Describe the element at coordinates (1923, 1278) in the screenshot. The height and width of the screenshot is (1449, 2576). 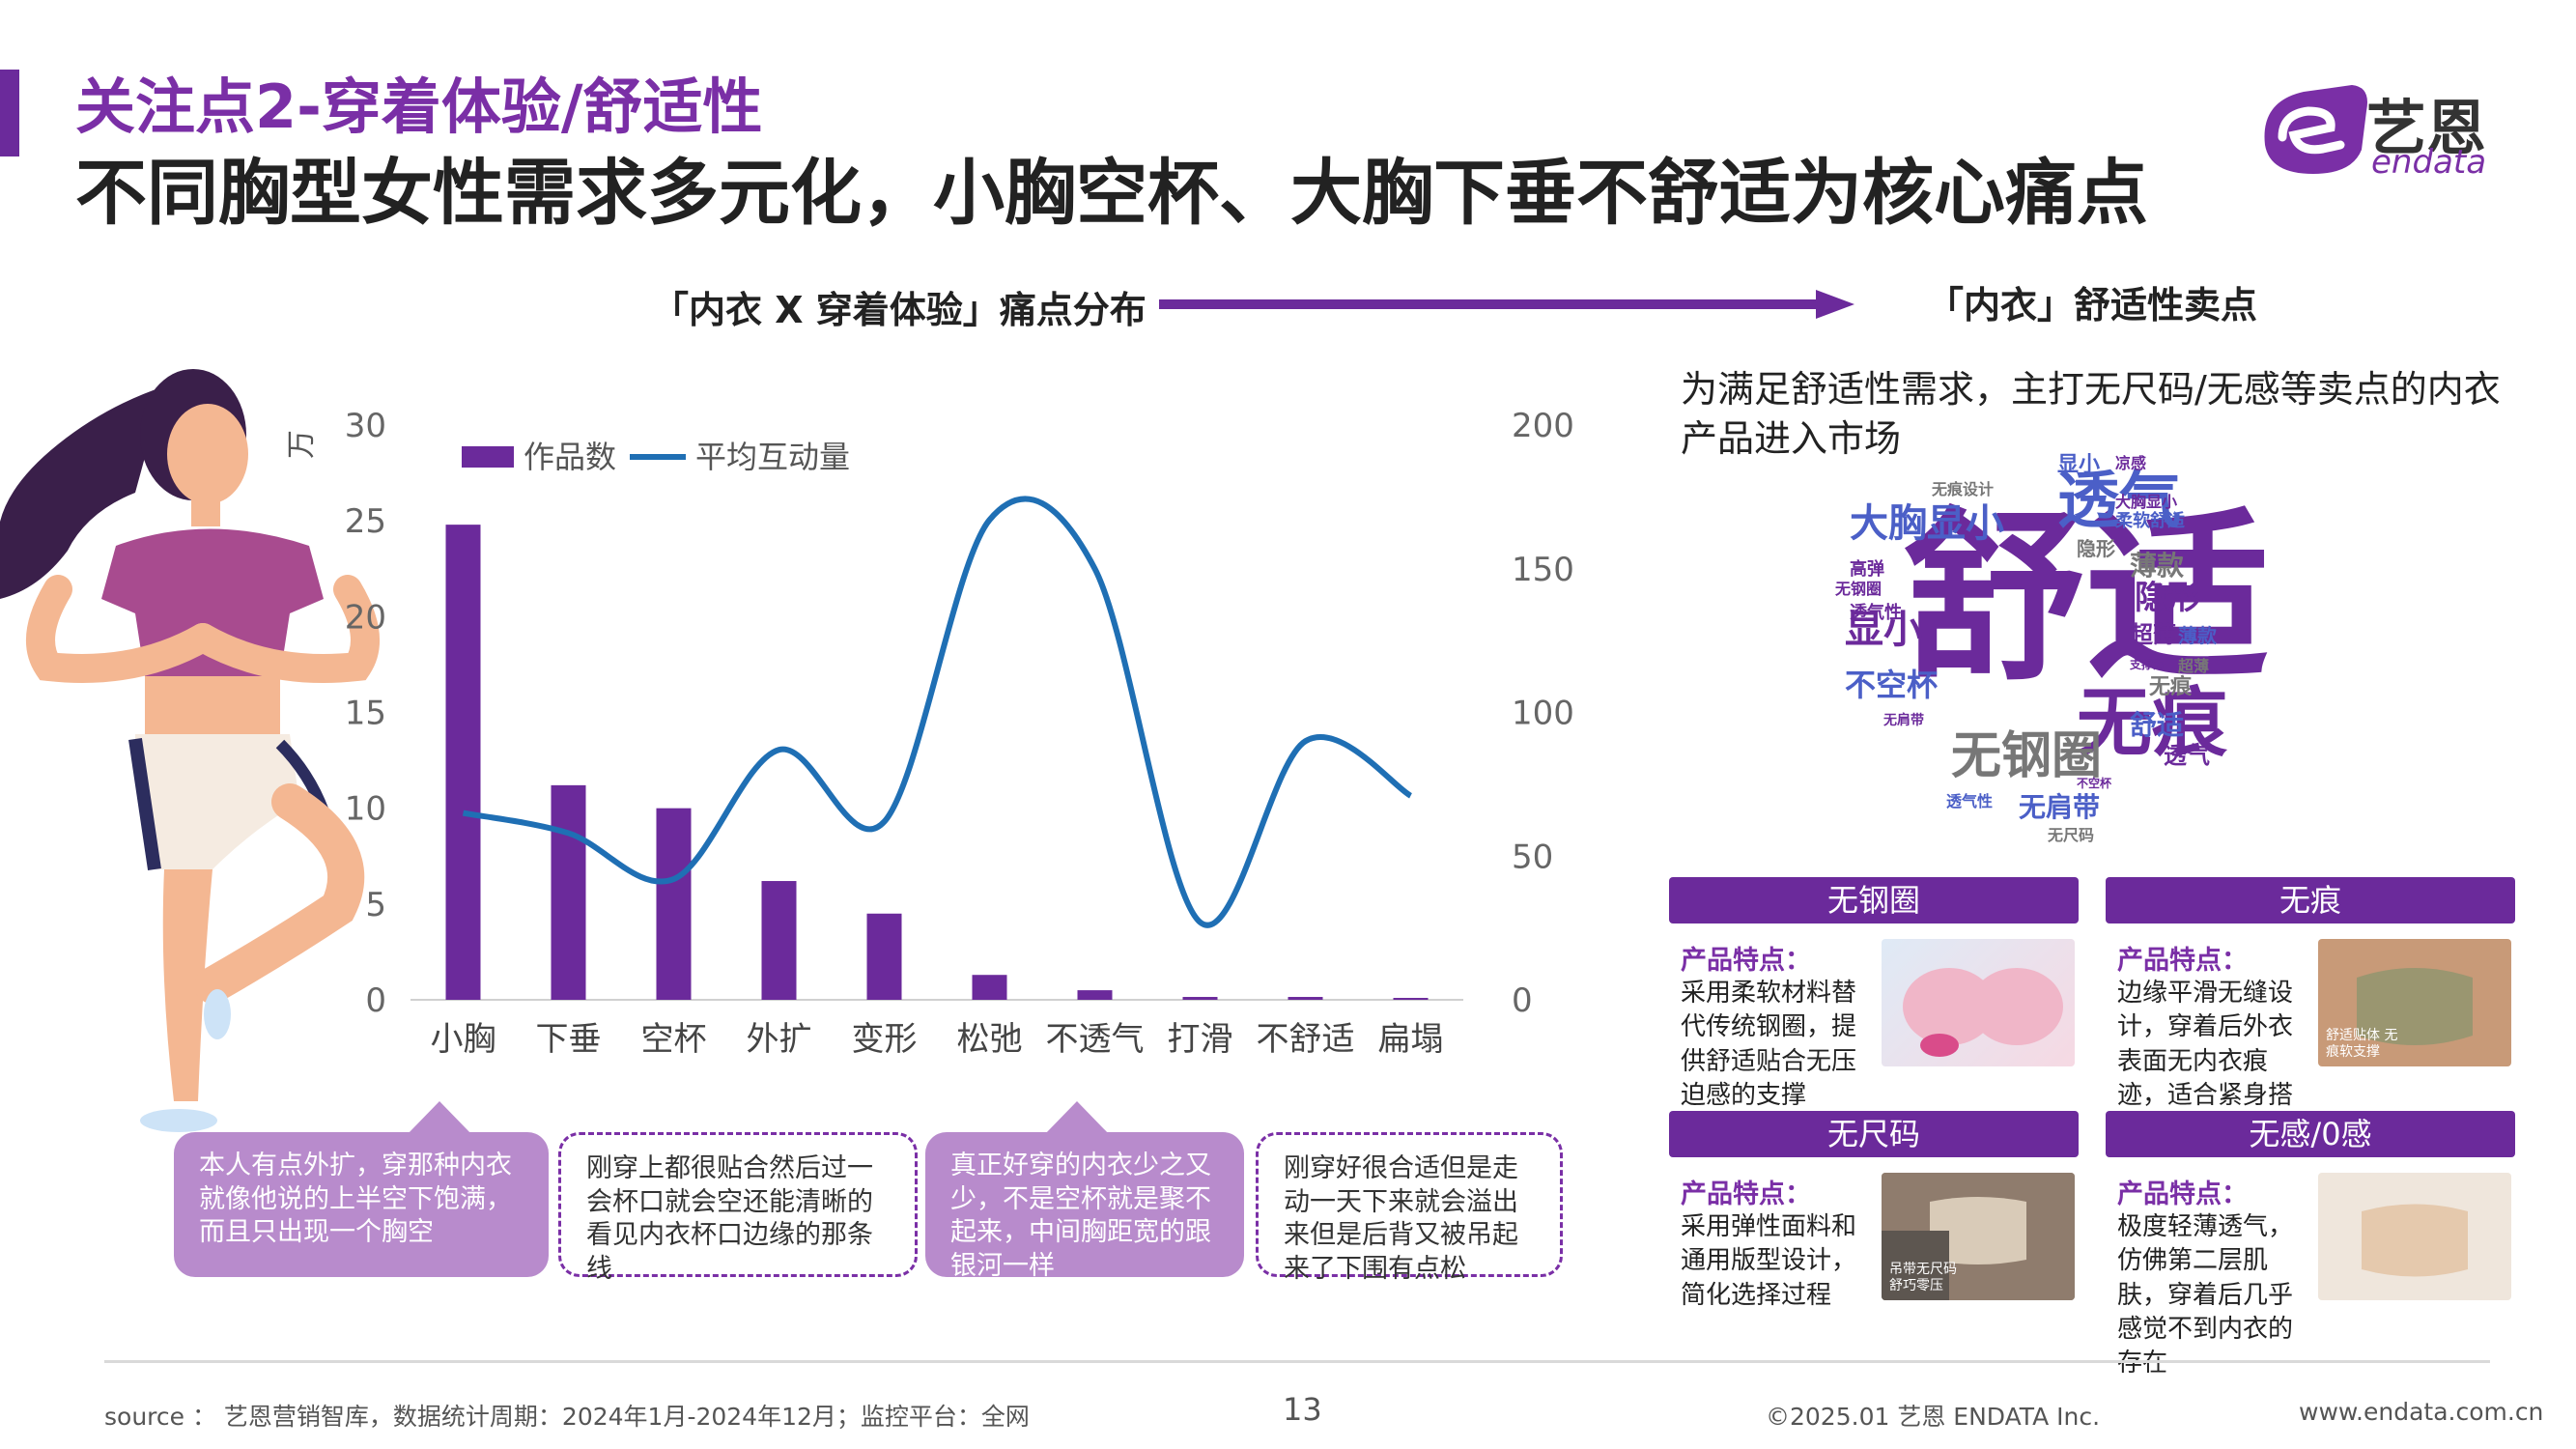
I see `image-caption: 吊带无尺码 舒巧零压` at that location.